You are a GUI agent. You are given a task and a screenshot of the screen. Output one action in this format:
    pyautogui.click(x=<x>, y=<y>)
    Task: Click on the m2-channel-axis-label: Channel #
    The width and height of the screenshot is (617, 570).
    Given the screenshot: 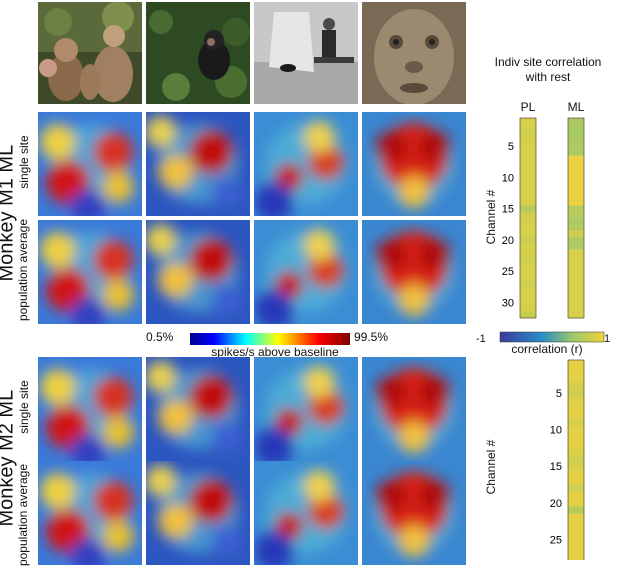 What is the action you would take?
    pyautogui.click(x=491, y=467)
    